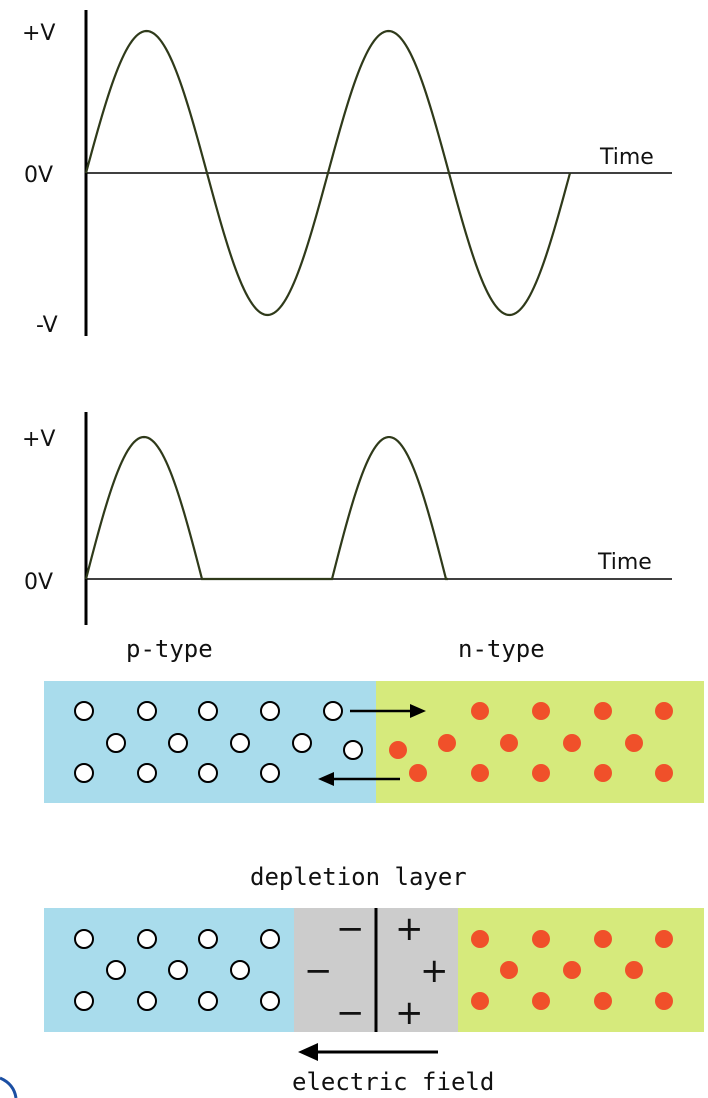 The width and height of the screenshot is (708, 1098). Describe the element at coordinates (531, 742) in the screenshot. I see `electrons-group` at that location.